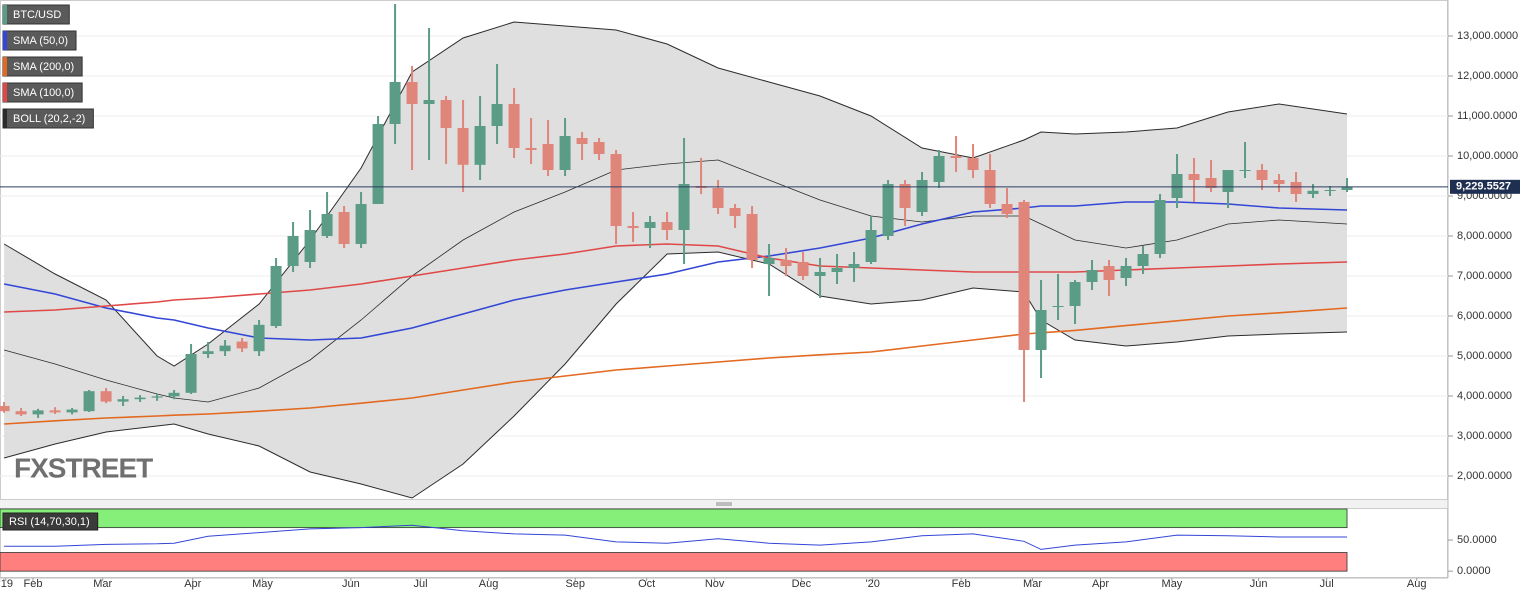  I want to click on y-tick-label: 10,000.0000, so click(1487, 156).